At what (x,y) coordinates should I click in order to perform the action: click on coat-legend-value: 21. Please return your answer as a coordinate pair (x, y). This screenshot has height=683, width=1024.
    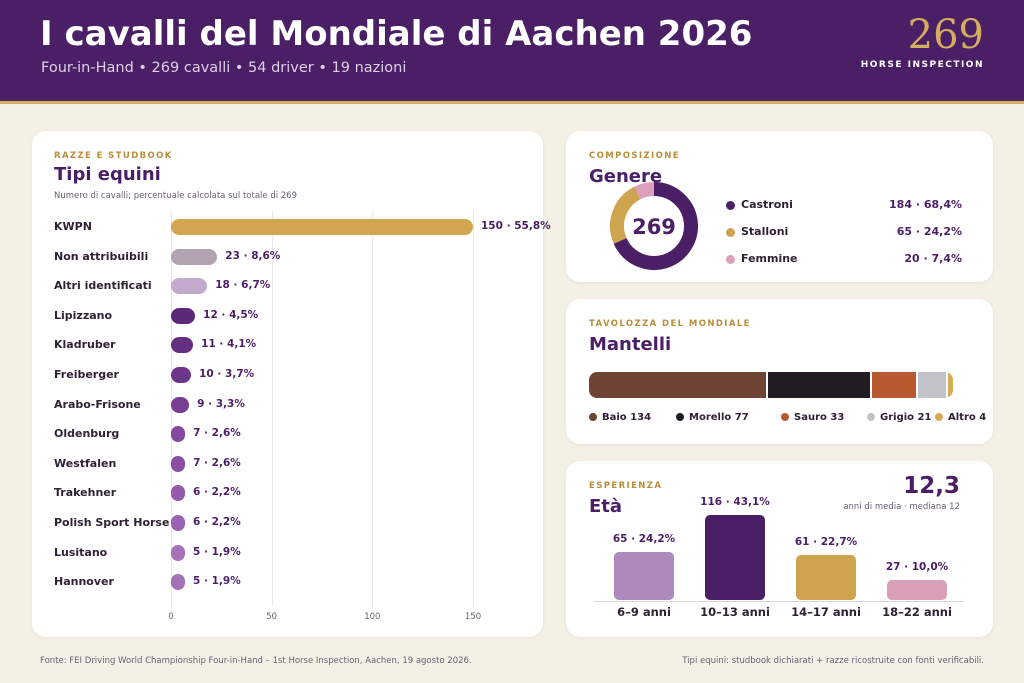
    Looking at the image, I should click on (924, 417).